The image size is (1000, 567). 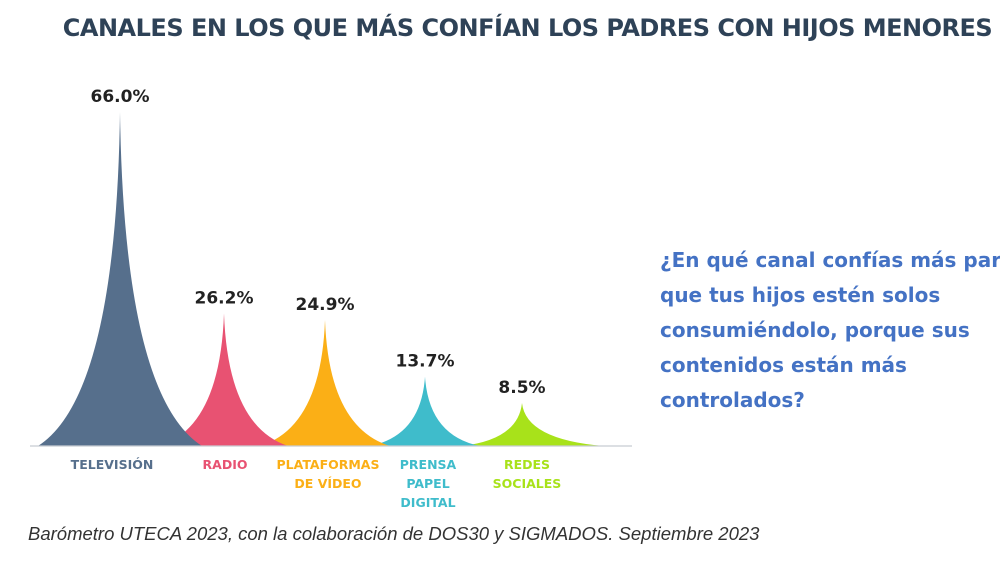 I want to click on question-line: consumiéndolo, porque sus, so click(x=815, y=330).